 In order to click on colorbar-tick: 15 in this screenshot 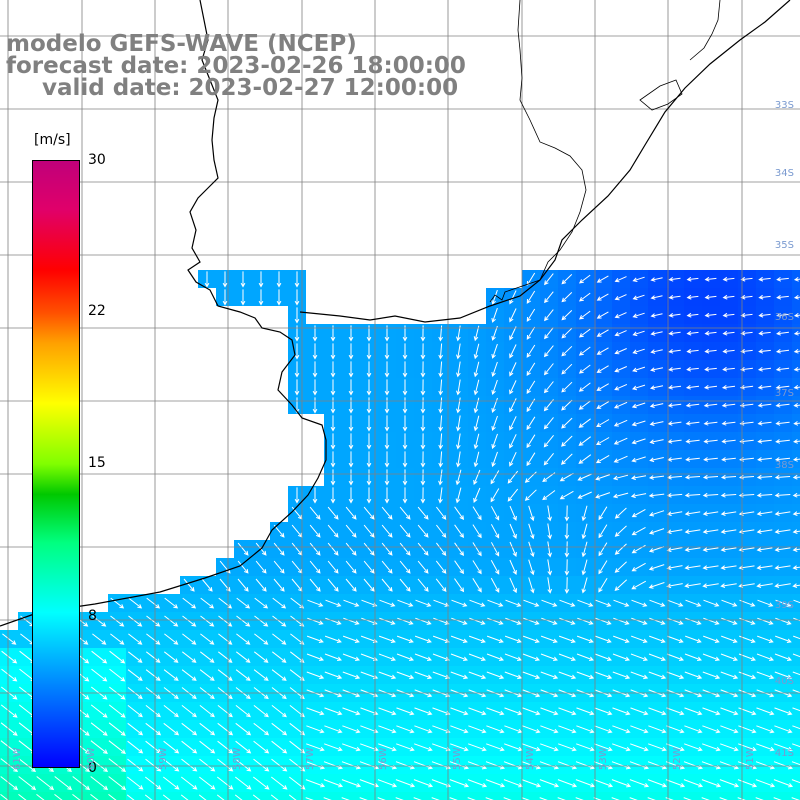, I will do `click(97, 463)`.